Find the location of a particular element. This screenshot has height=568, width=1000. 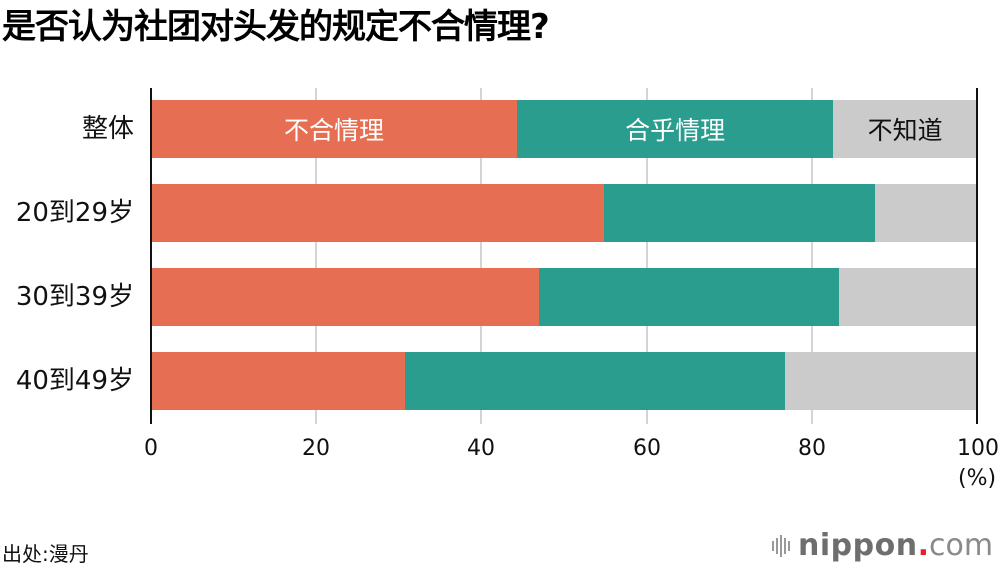

logo-bars-icon is located at coordinates (781, 545).